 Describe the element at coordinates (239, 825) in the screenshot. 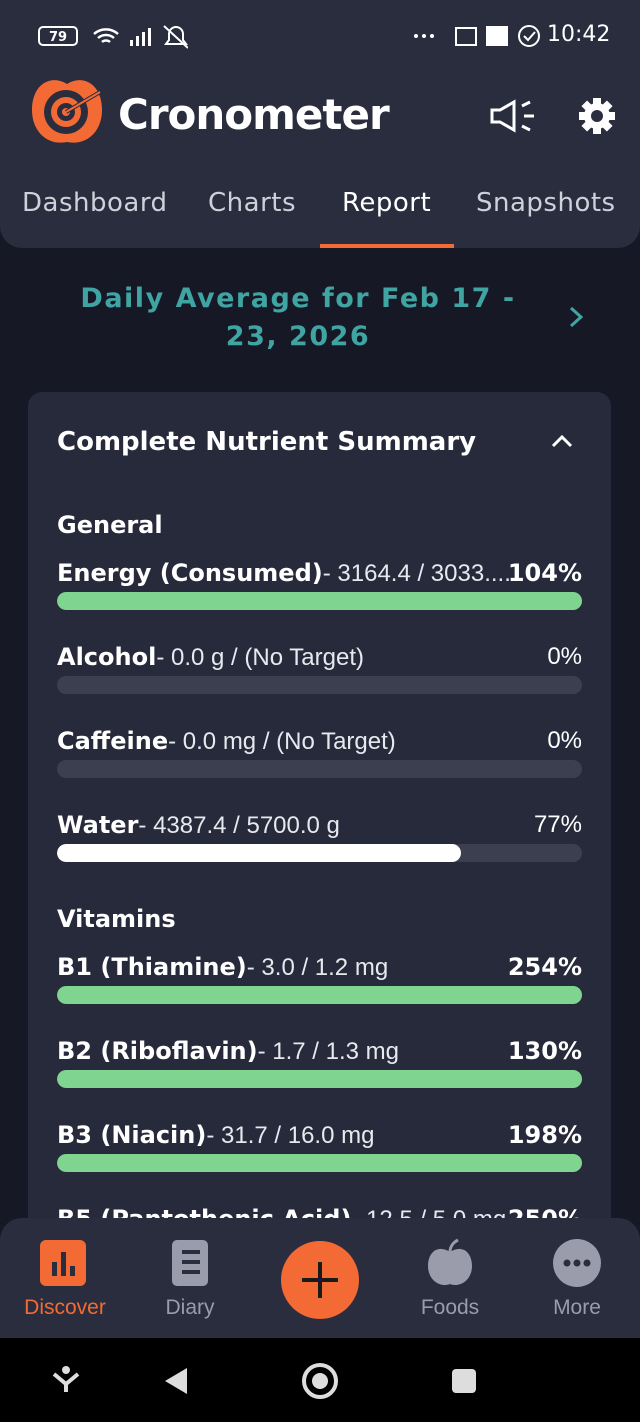

I see `nutrient-detail: - 4387.4 / 5700.0 g` at that location.